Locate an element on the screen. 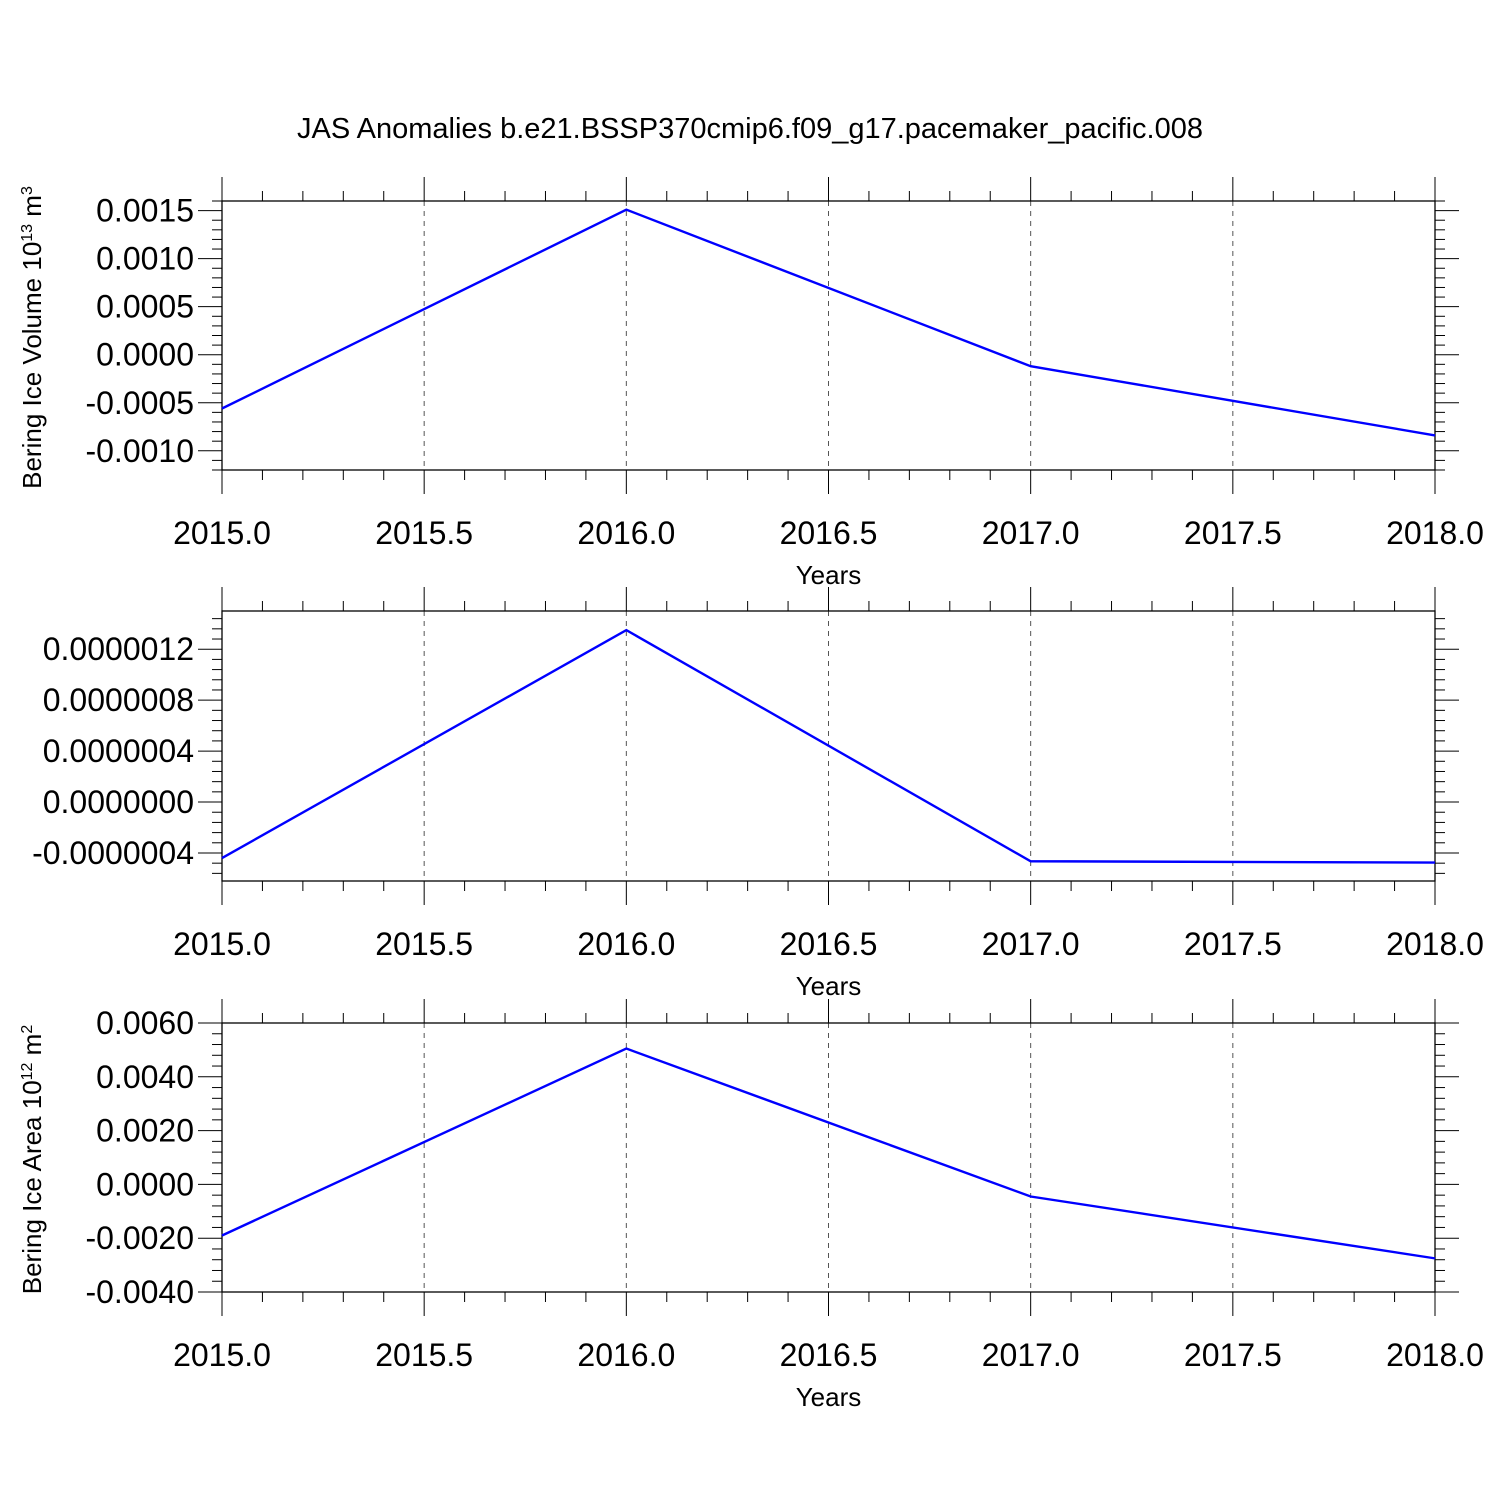 The image size is (1500, 1500). y-tick-label: -0.0010 is located at coordinates (139, 451).